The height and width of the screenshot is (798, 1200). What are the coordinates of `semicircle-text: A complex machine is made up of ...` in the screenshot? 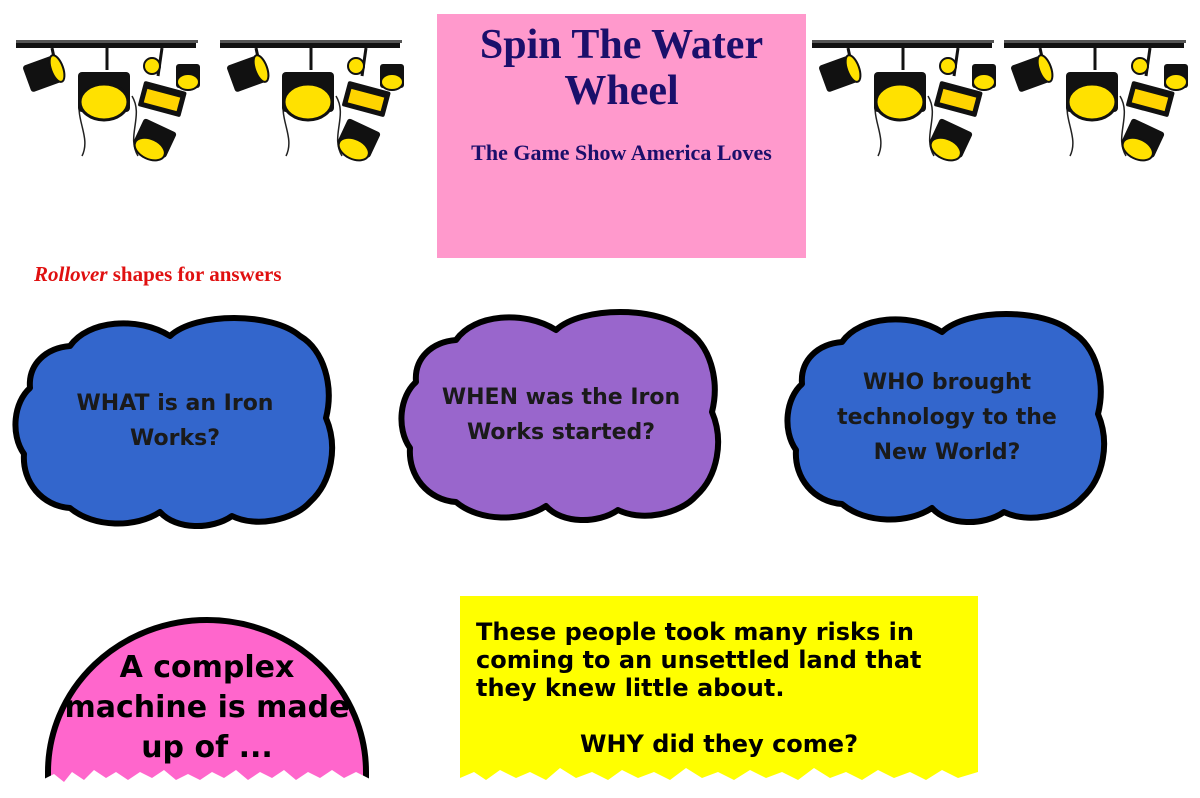 It's located at (207, 707).